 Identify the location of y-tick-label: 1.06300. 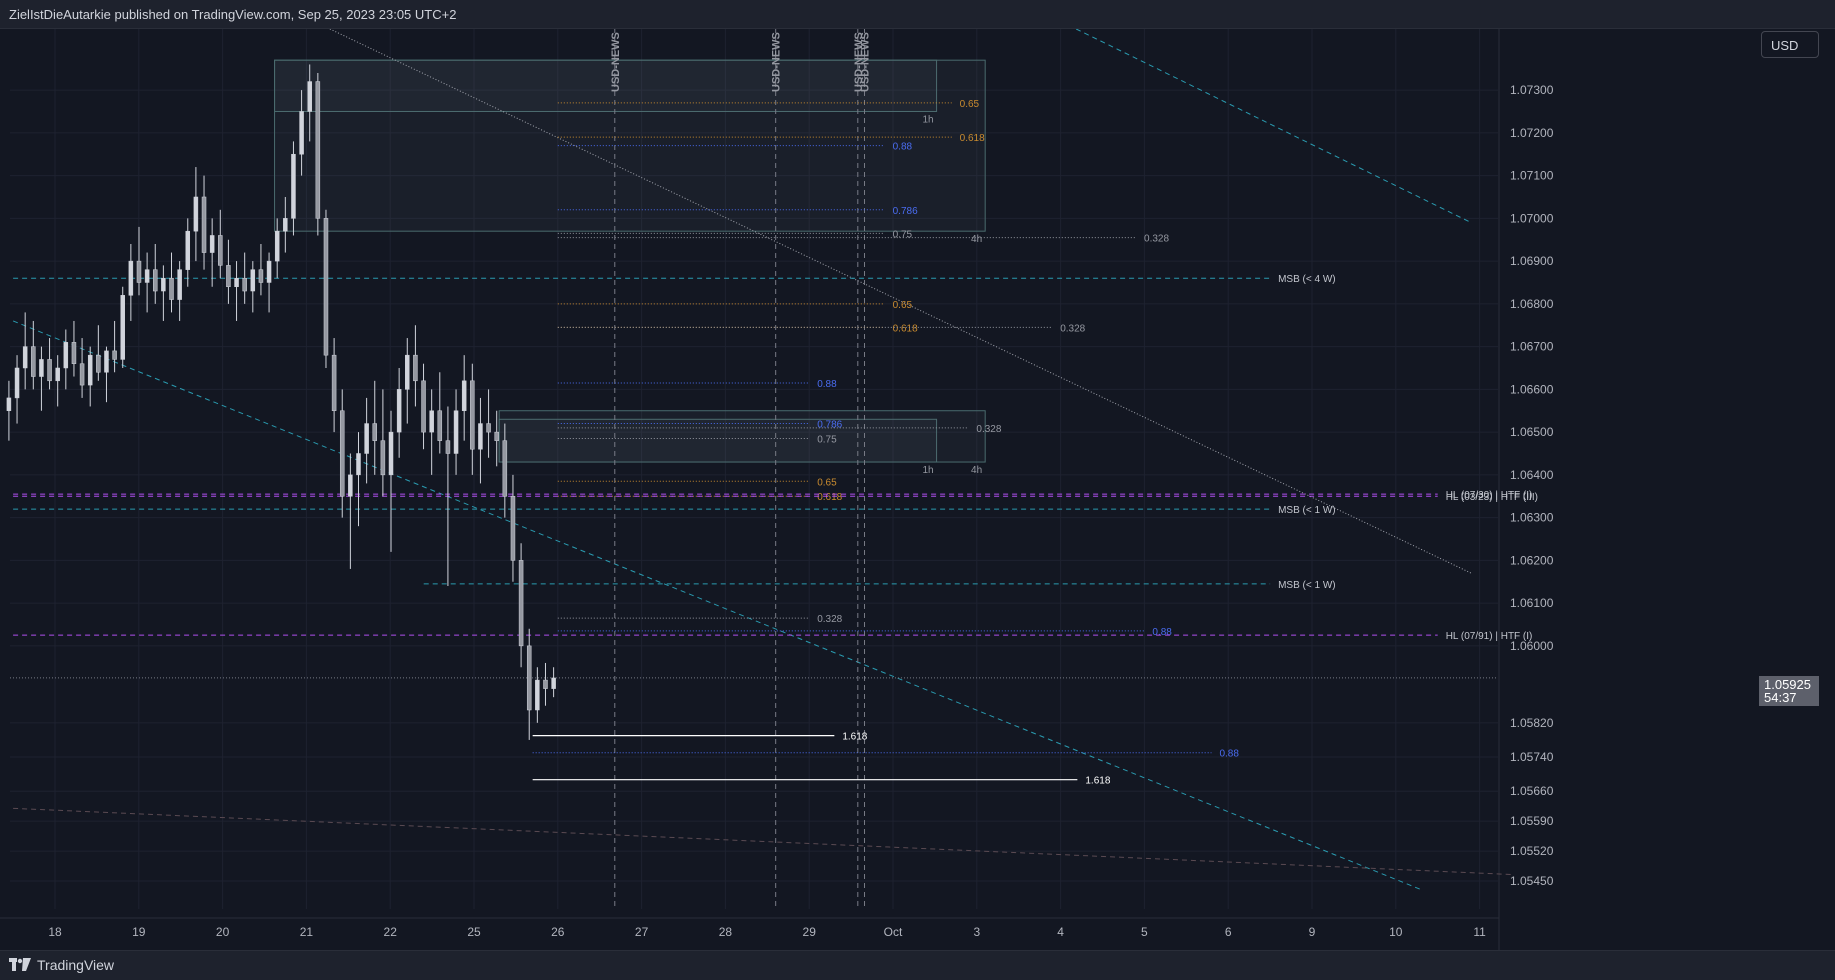
(1532, 518).